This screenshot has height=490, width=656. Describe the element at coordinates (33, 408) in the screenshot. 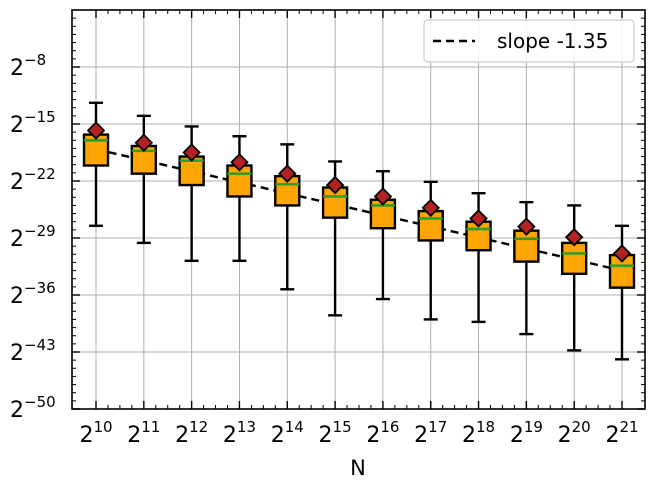

I see `y-tick-label: 2−50` at that location.